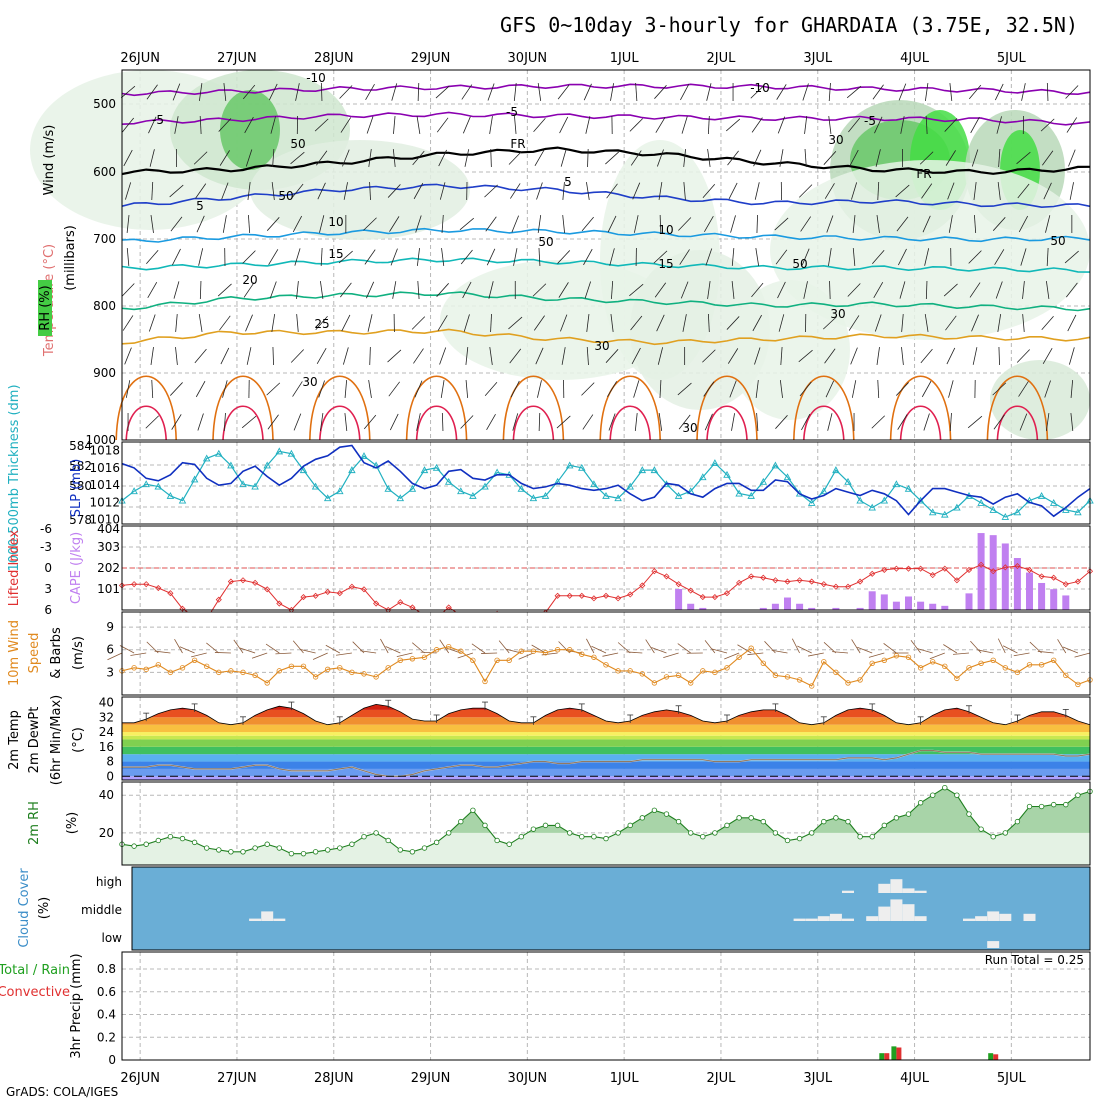  What do you see at coordinates (48, 610) in the screenshot?
I see `ytick-li: 6` at bounding box center [48, 610].